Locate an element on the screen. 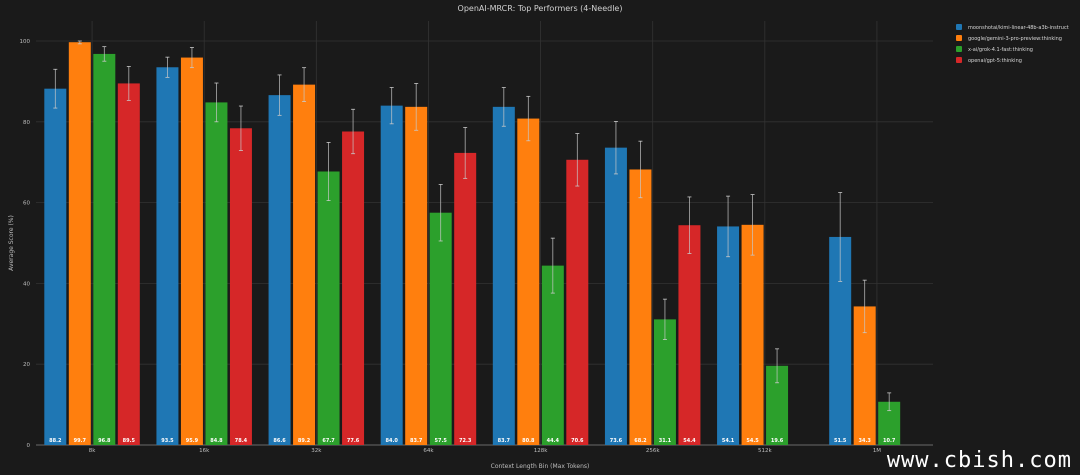 The height and width of the screenshot is (475, 1080). bar-data-label: 34.3 is located at coordinates (865, 441).